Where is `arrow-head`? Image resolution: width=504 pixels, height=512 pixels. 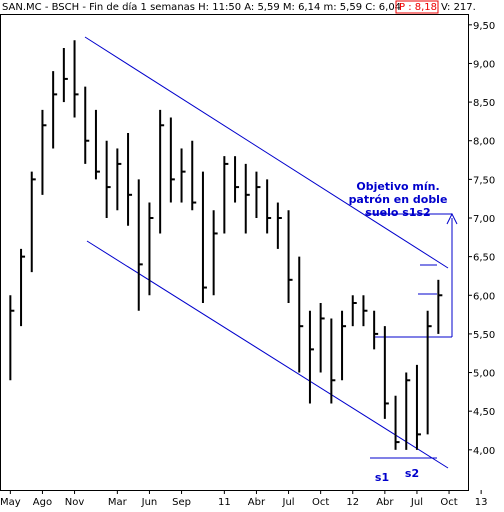 arrow-head is located at coordinates (452, 218).